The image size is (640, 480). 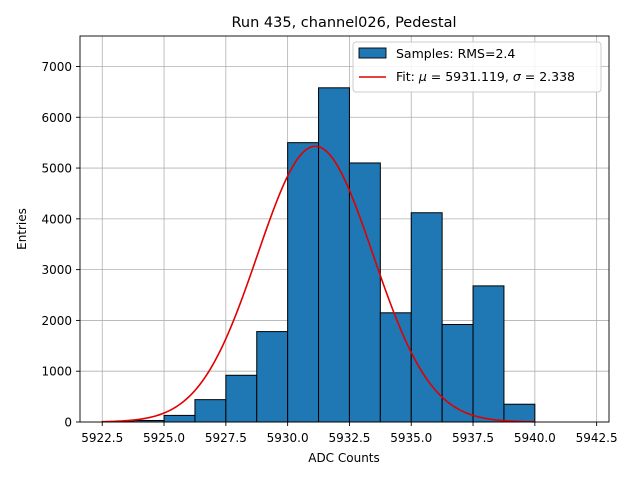 I want to click on chart-title: Run 435, channel026, Pedestal, so click(x=343, y=23).